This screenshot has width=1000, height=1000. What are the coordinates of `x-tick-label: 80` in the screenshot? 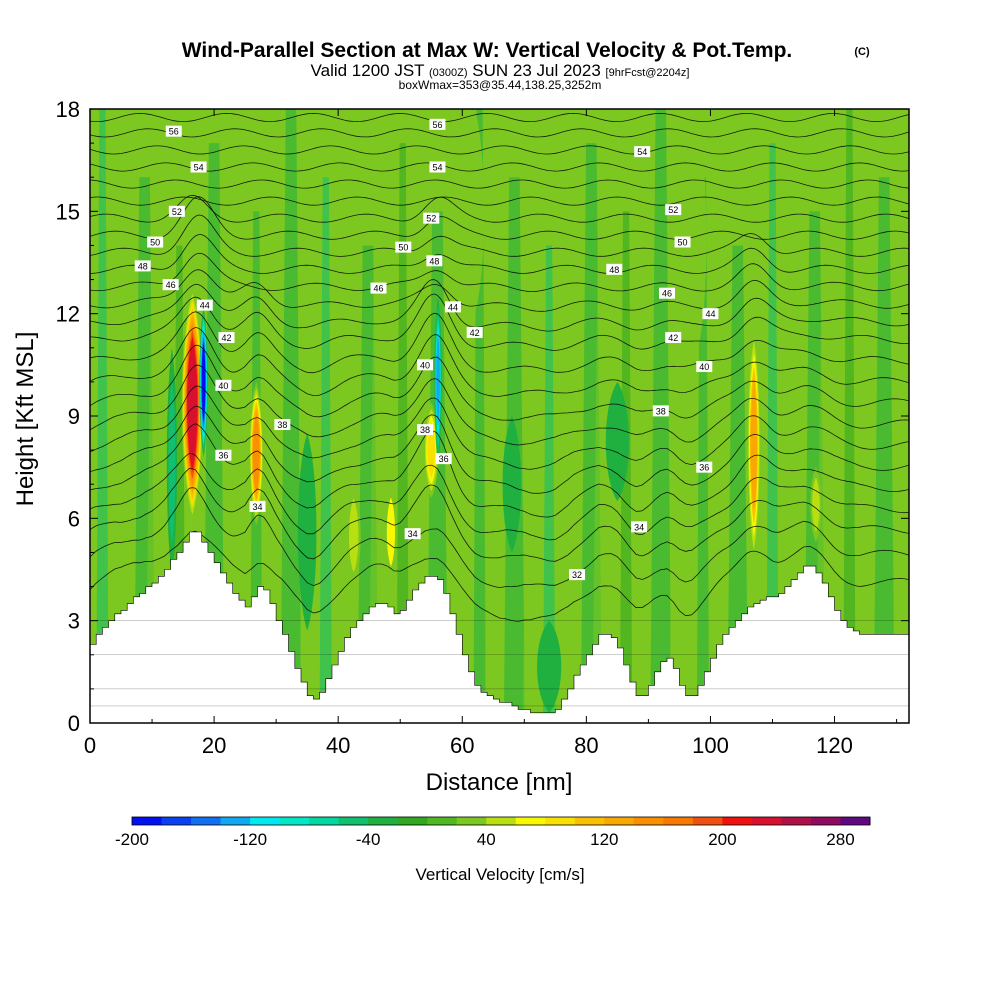 It's located at (586, 745).